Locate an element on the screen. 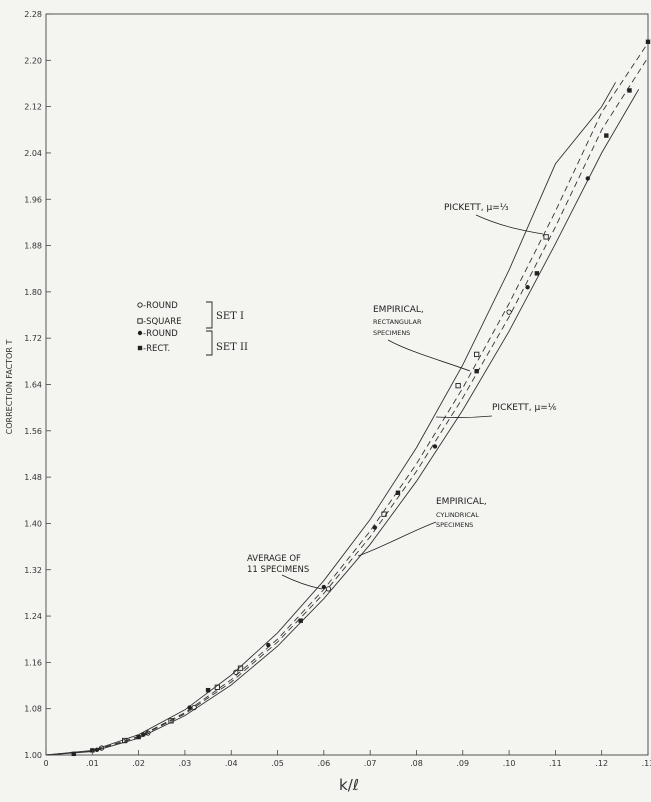 The image size is (651, 802). y-tick-label: 1.00 is located at coordinates (33, 755).